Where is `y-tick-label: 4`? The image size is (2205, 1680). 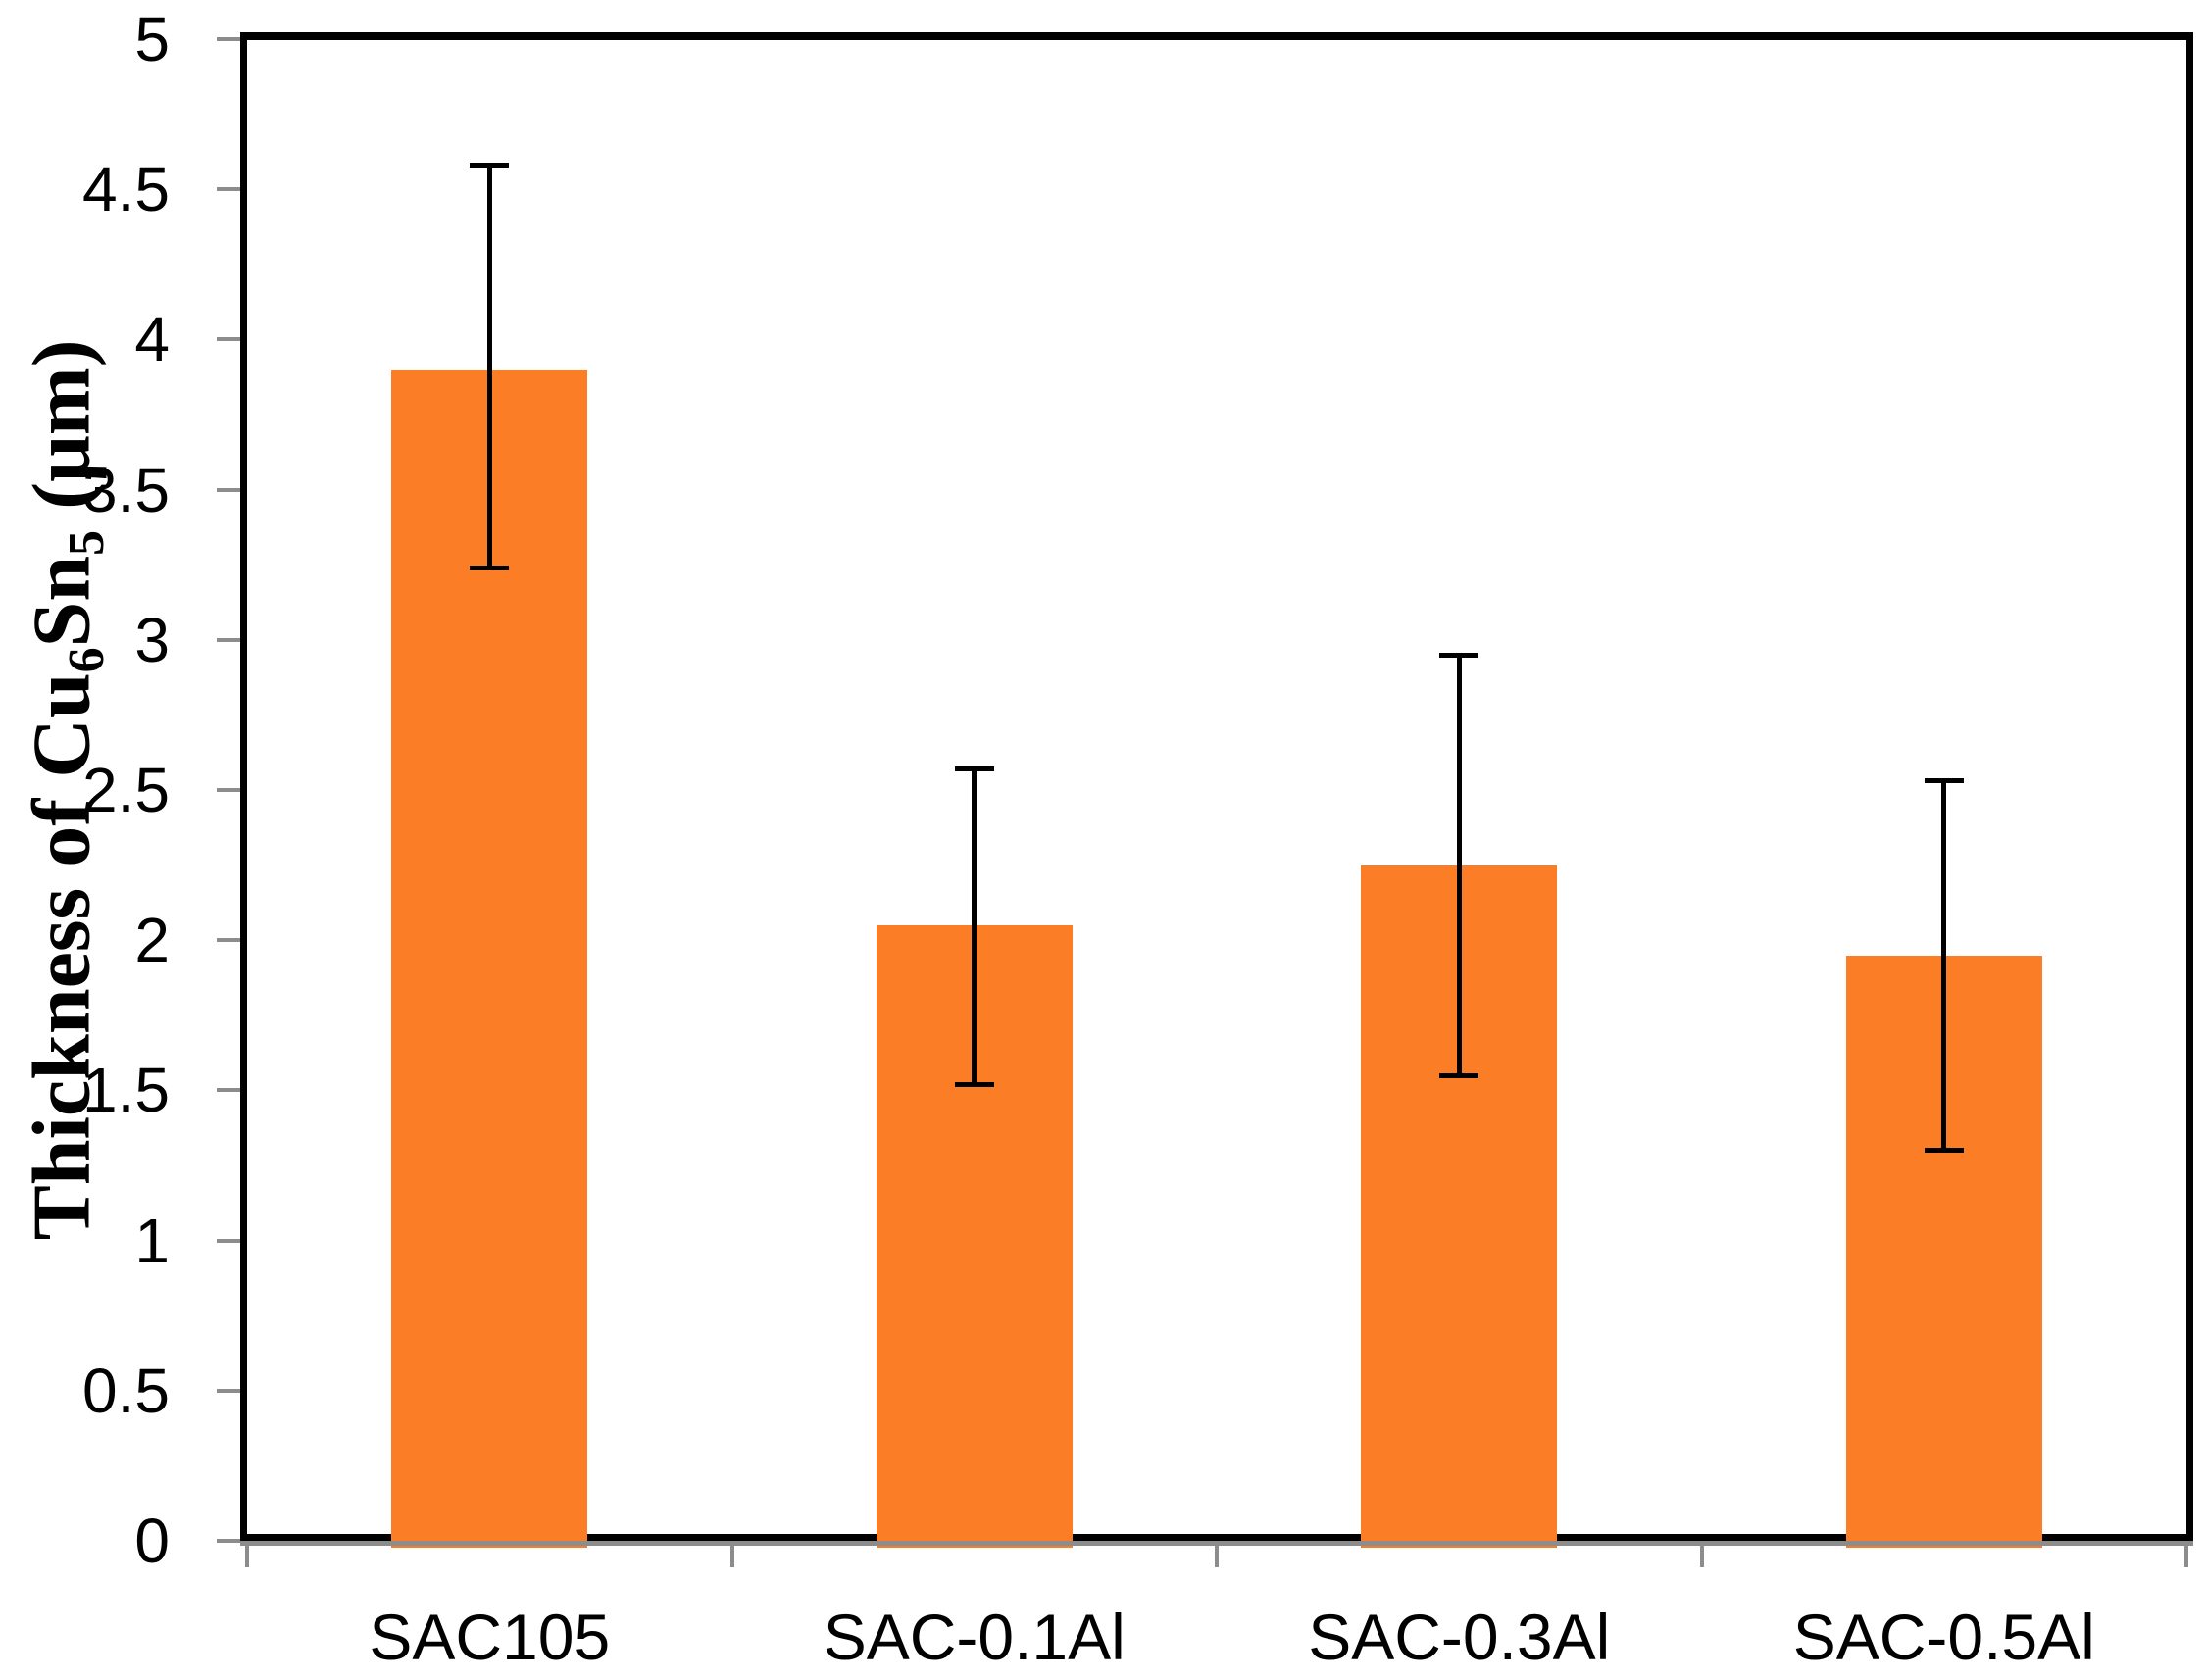
y-tick-label: 4 is located at coordinates (152, 339).